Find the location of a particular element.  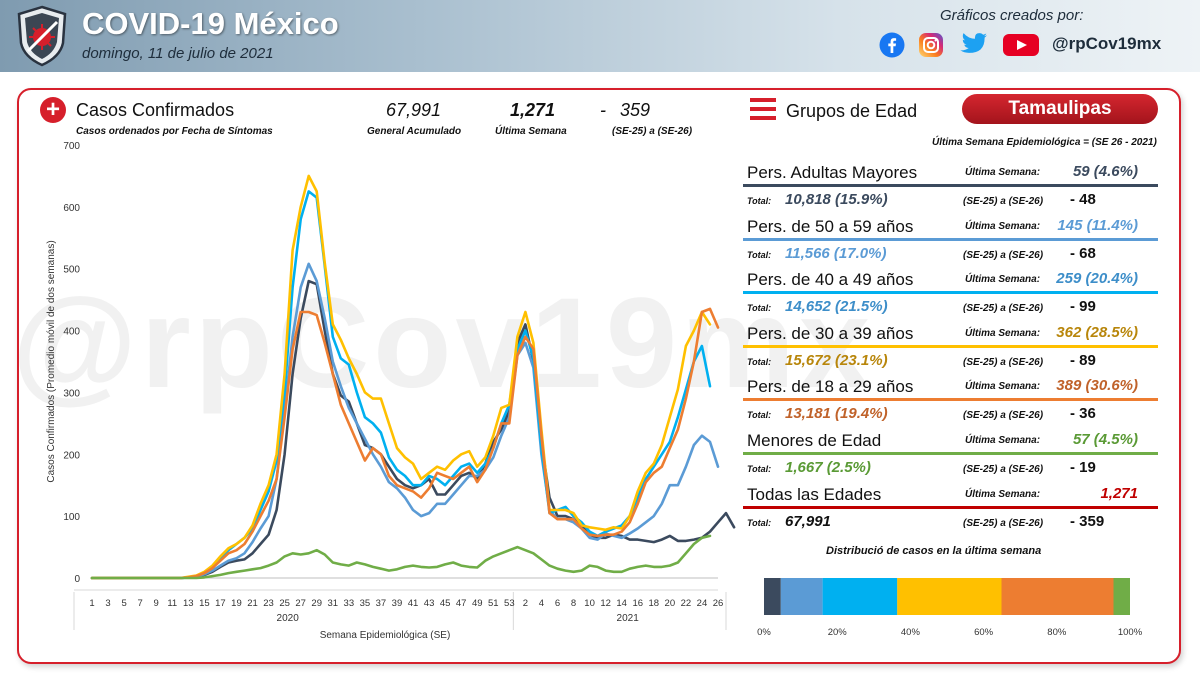

x-tick-label: 12 is located at coordinates (605, 603).